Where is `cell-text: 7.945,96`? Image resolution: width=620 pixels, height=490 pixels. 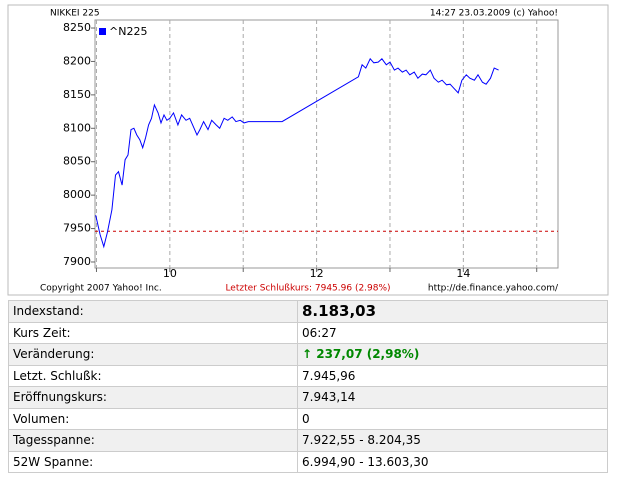
cell-text: 7.945,96 is located at coordinates (329, 375).